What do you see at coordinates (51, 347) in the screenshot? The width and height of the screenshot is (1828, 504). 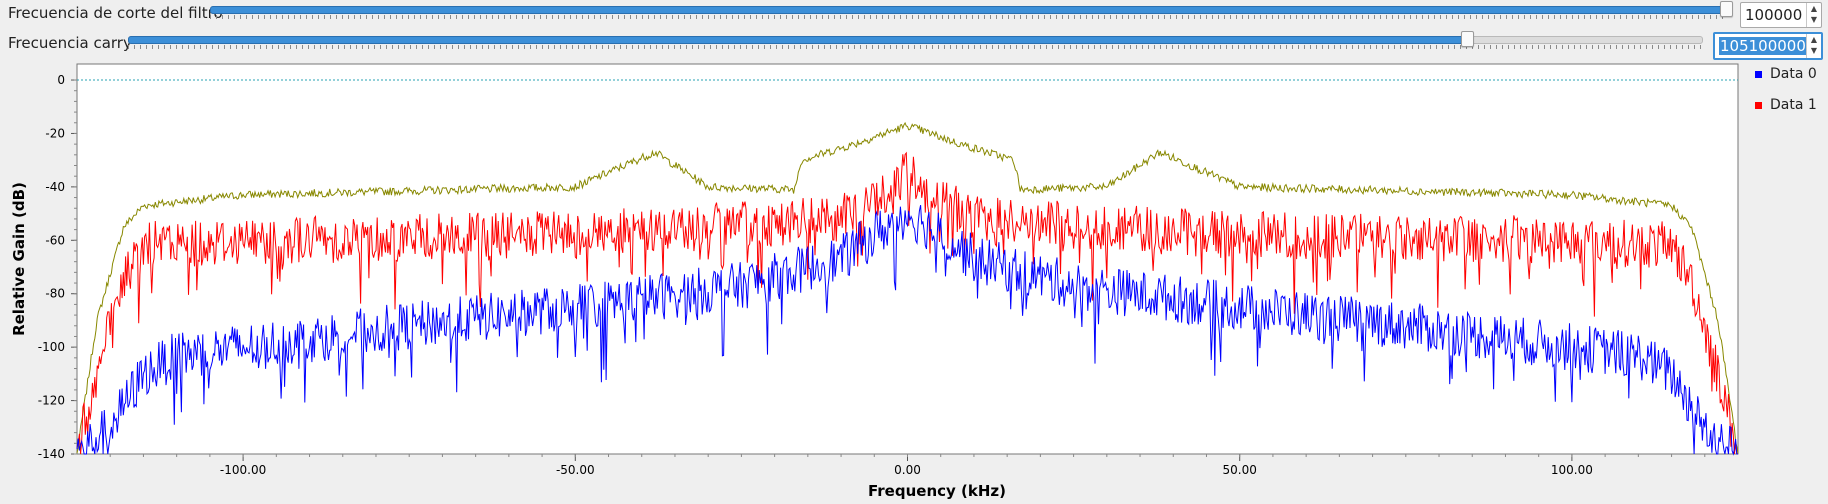 I see `y-tick-label: -100` at bounding box center [51, 347].